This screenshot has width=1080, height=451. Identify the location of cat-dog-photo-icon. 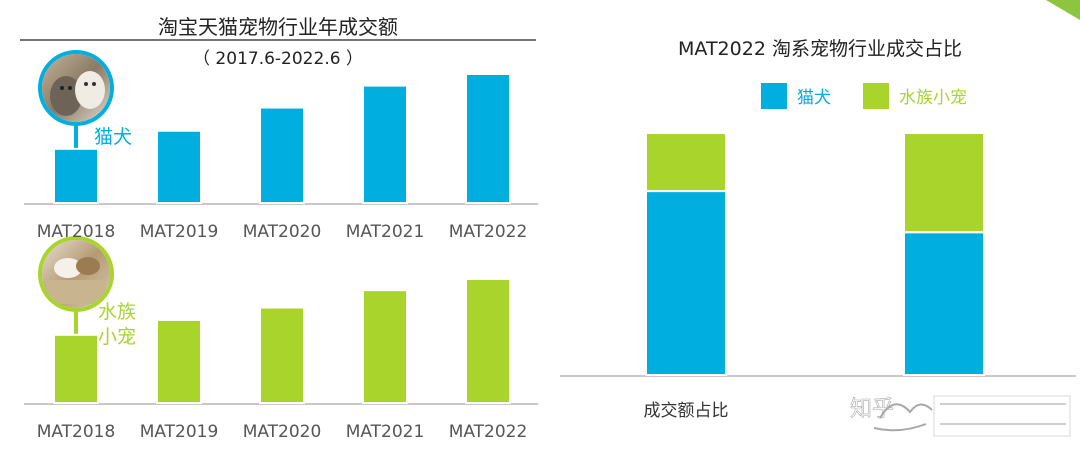
(76, 88).